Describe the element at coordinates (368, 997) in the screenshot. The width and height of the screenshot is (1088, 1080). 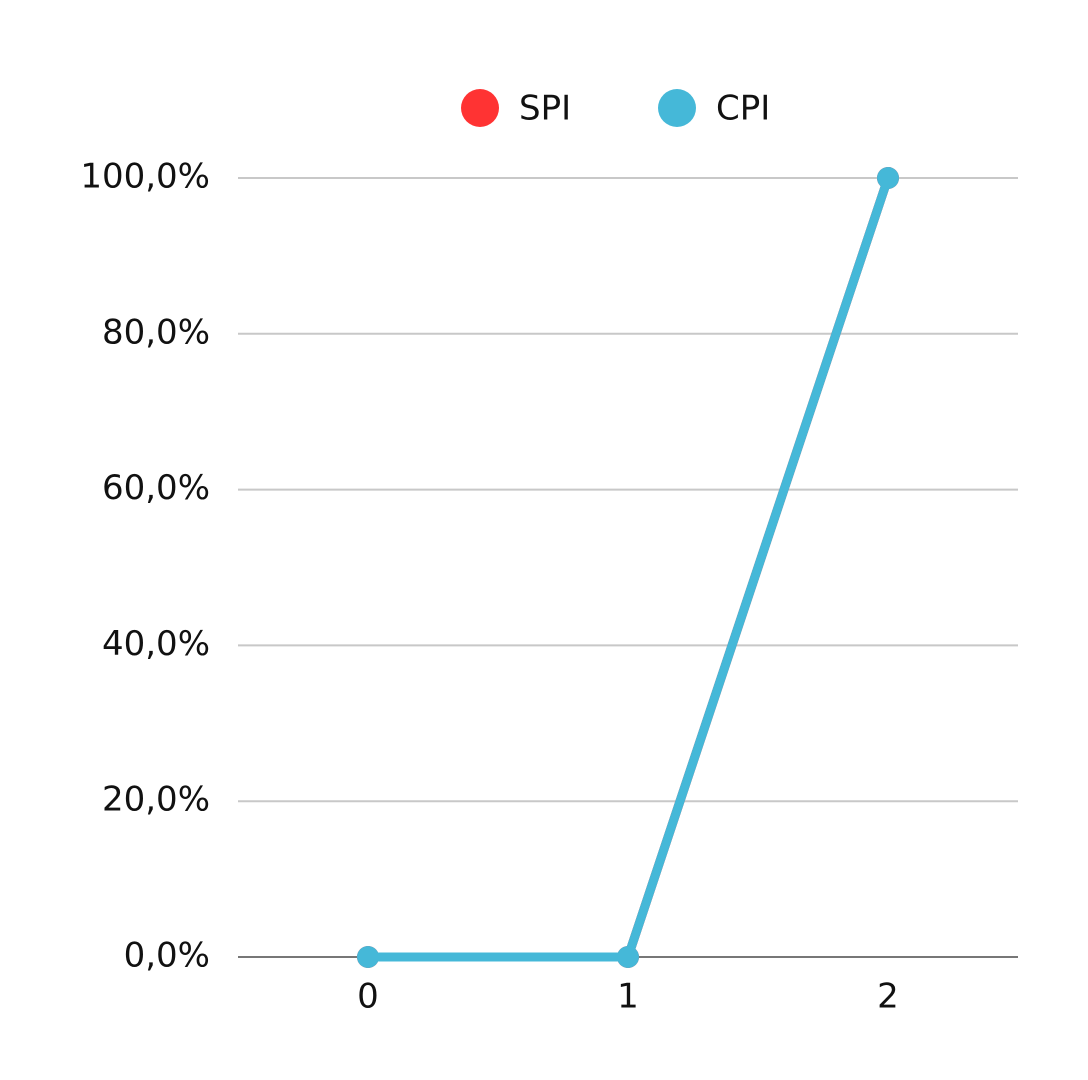
I see `x-tick-label: 0` at that location.